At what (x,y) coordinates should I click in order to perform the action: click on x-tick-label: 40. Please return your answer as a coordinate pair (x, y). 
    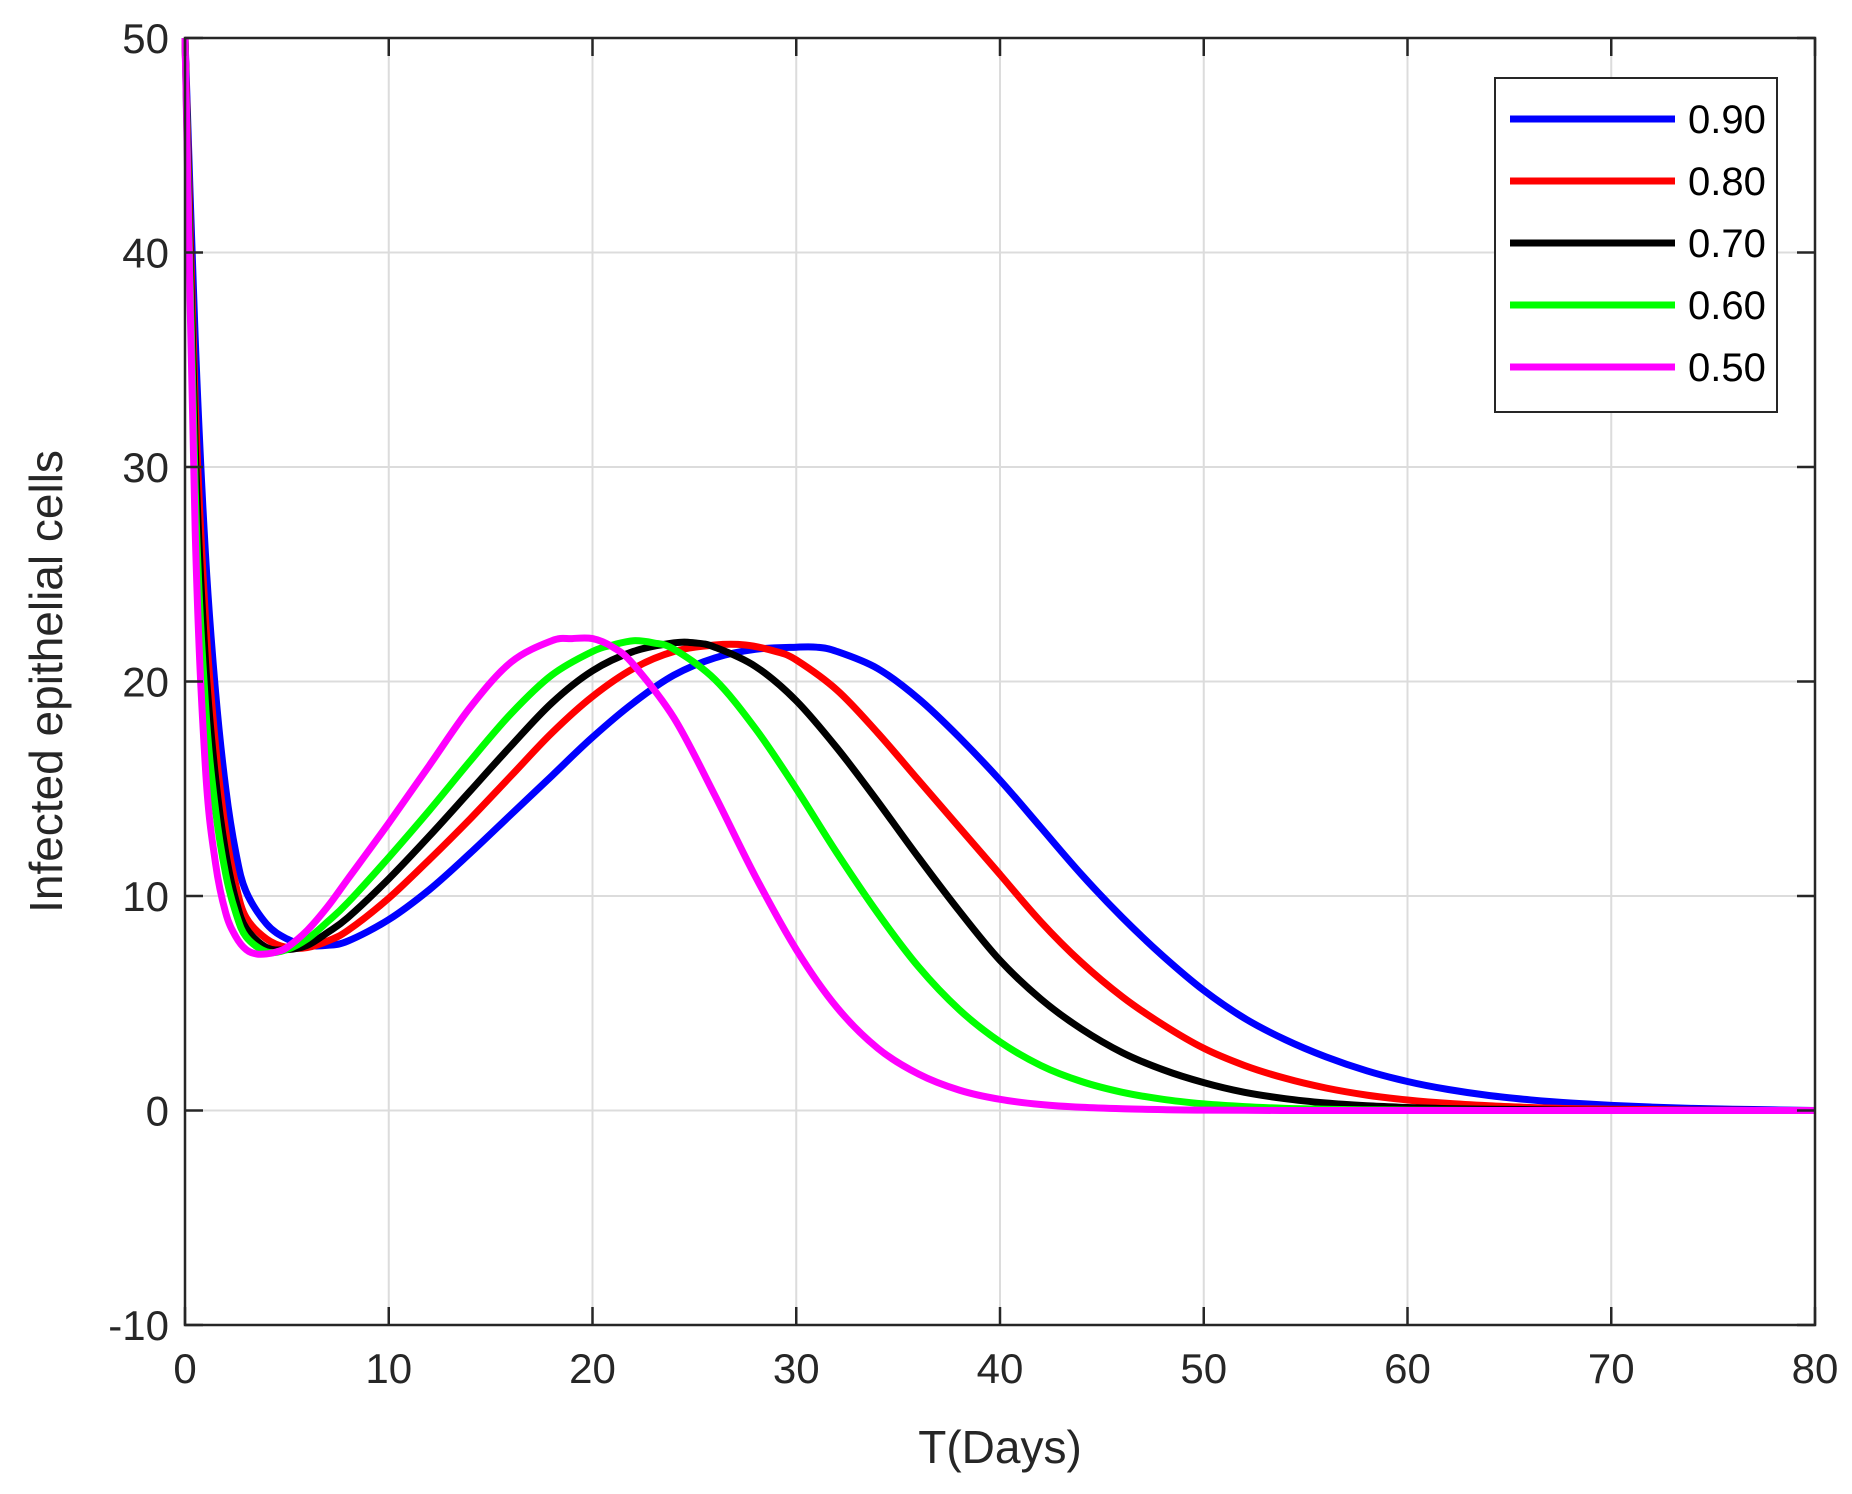
    Looking at the image, I should click on (1000, 1368).